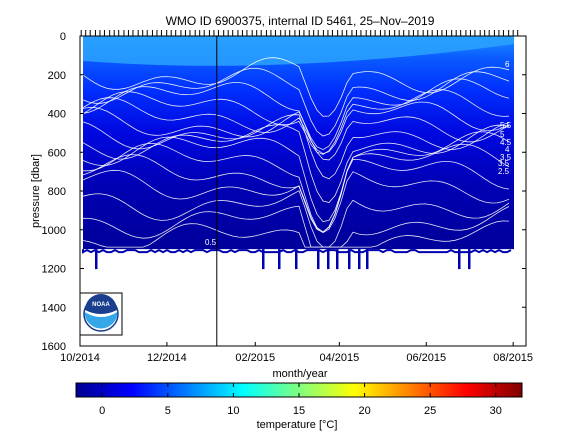 The height and width of the screenshot is (432, 576). Describe the element at coordinates (233, 411) in the screenshot. I see `colorbar-tick-label: 10` at that location.